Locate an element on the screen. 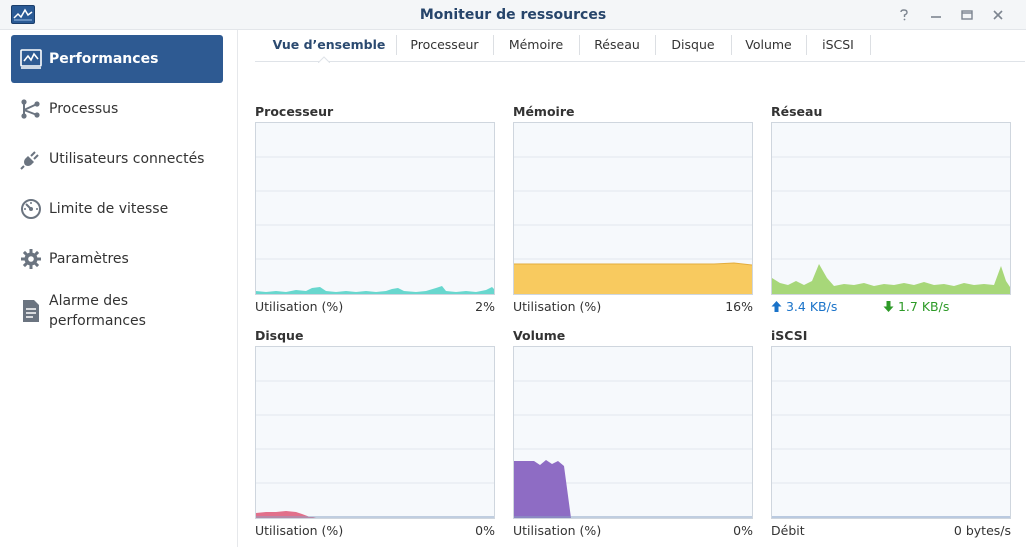  upload-rate: 3.4 KB/s is located at coordinates (804, 306).